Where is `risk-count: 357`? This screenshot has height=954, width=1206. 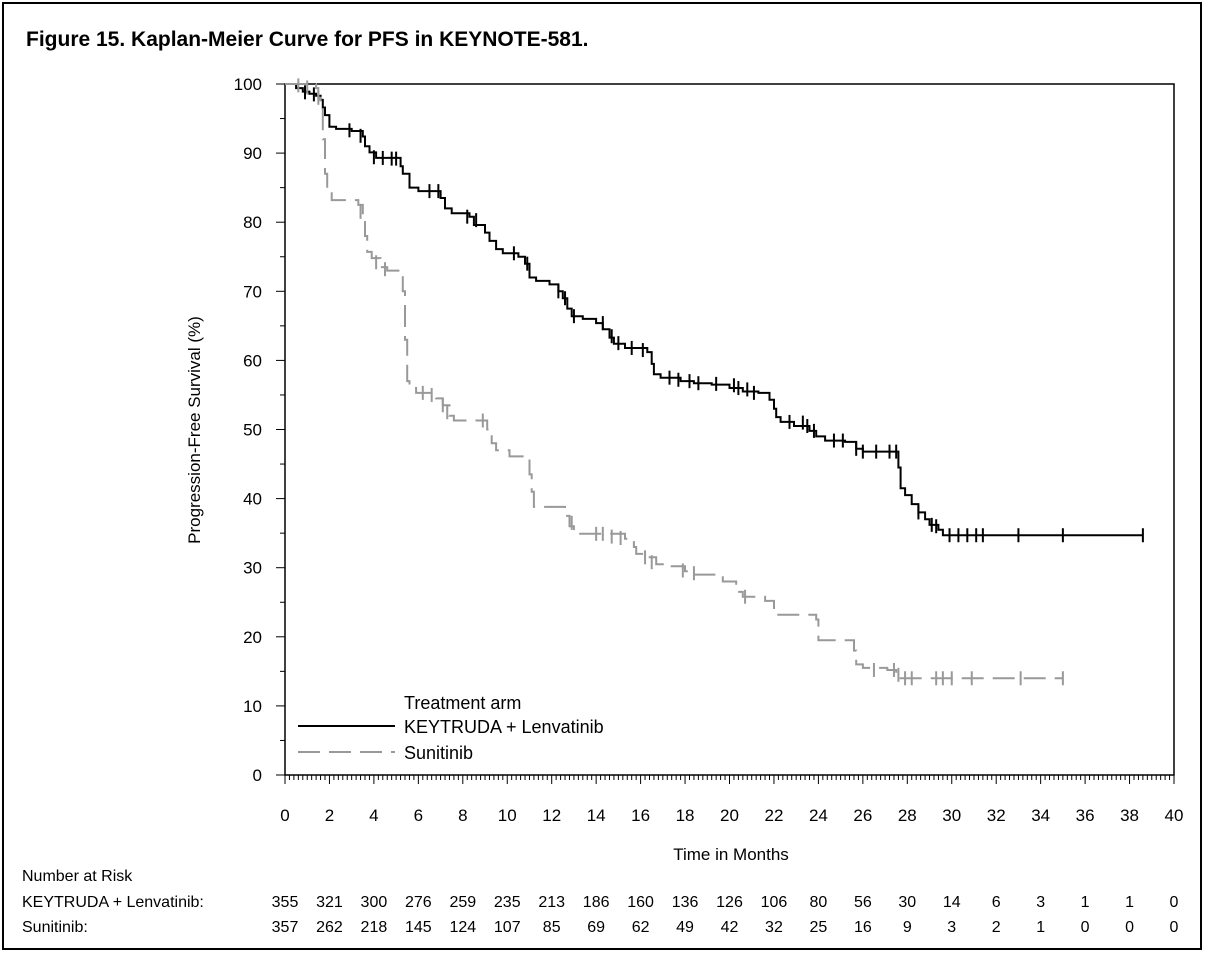 risk-count: 357 is located at coordinates (285, 927).